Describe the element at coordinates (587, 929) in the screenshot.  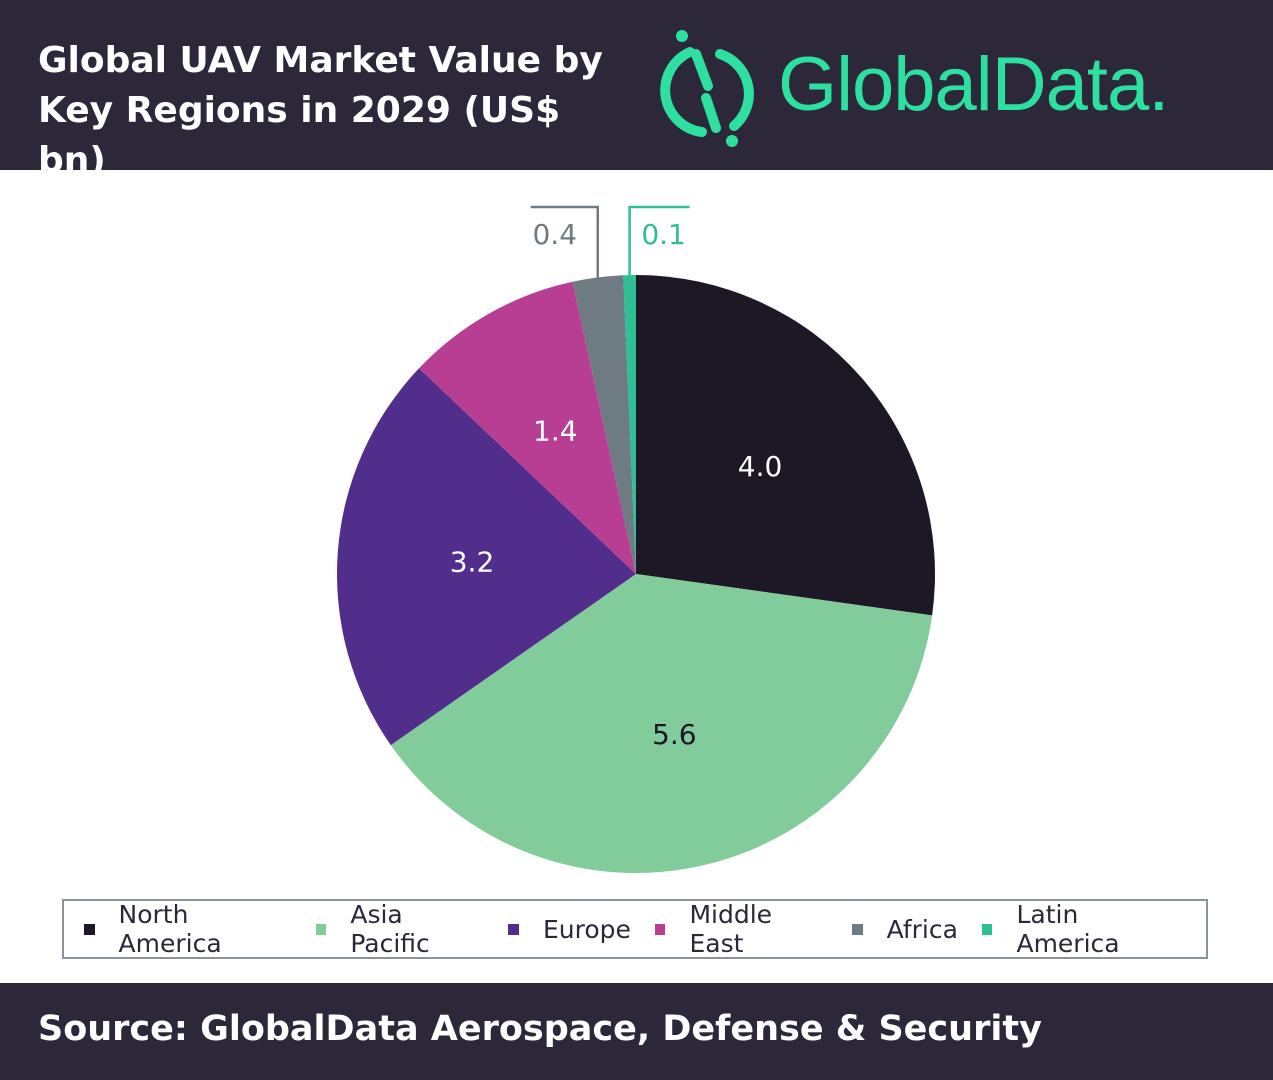
I see `legend-label: Europe` at that location.